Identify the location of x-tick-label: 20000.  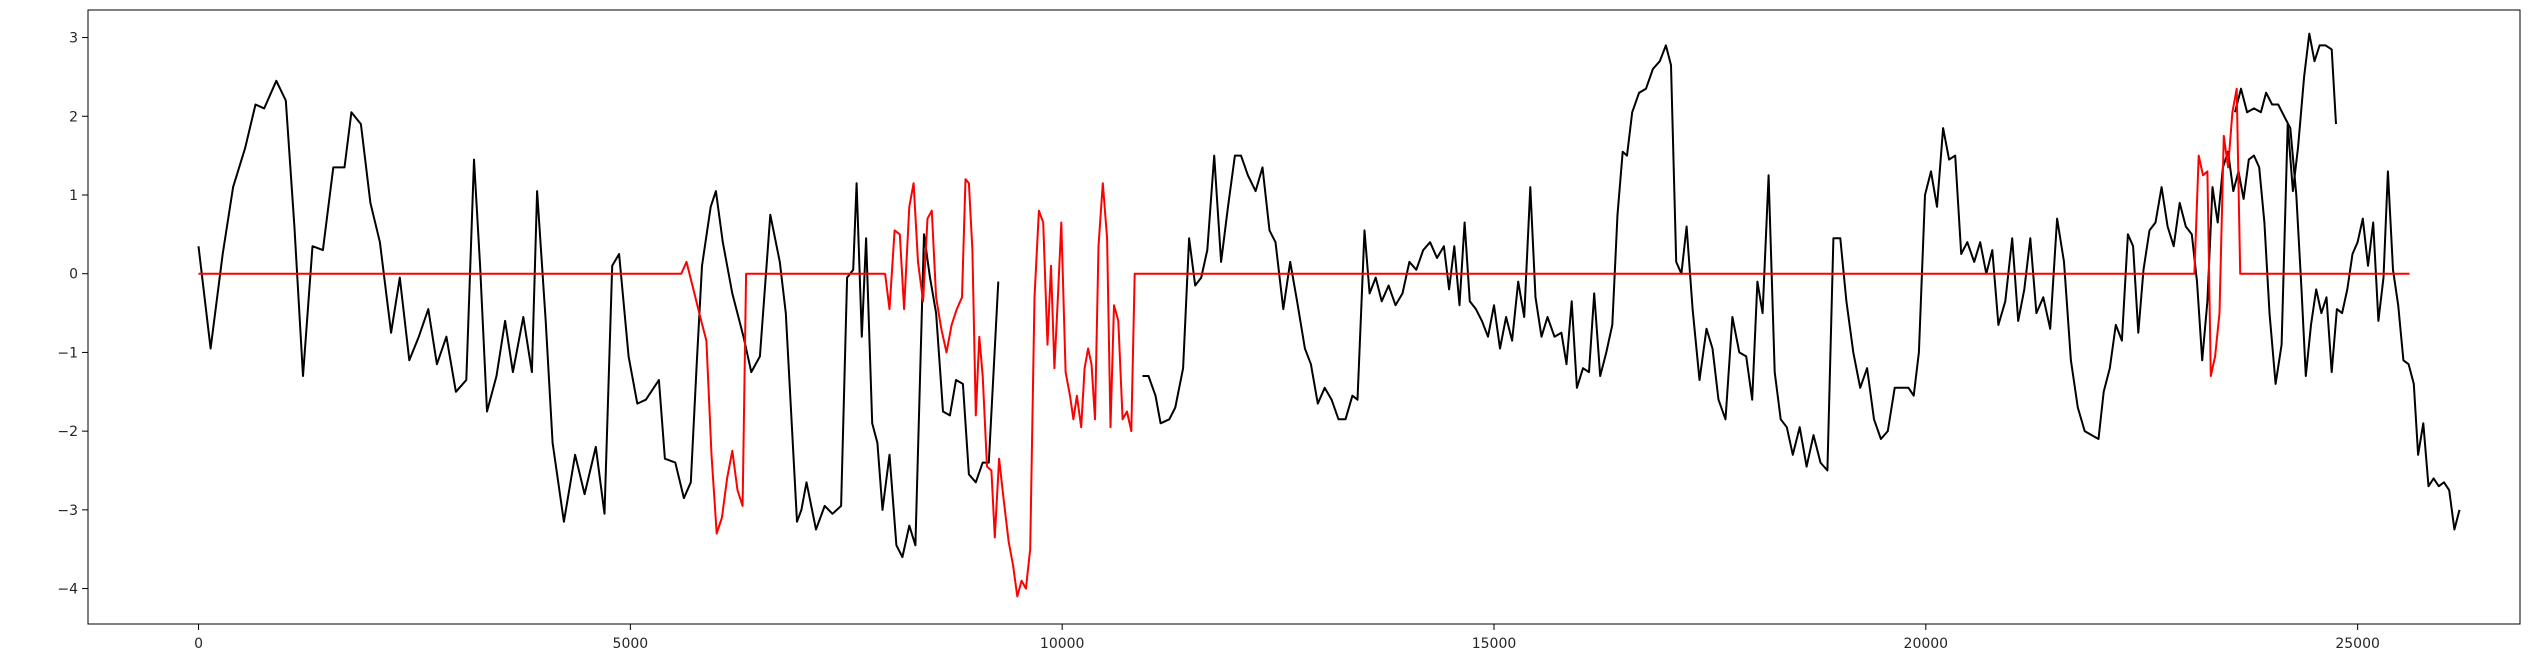
(1926, 644).